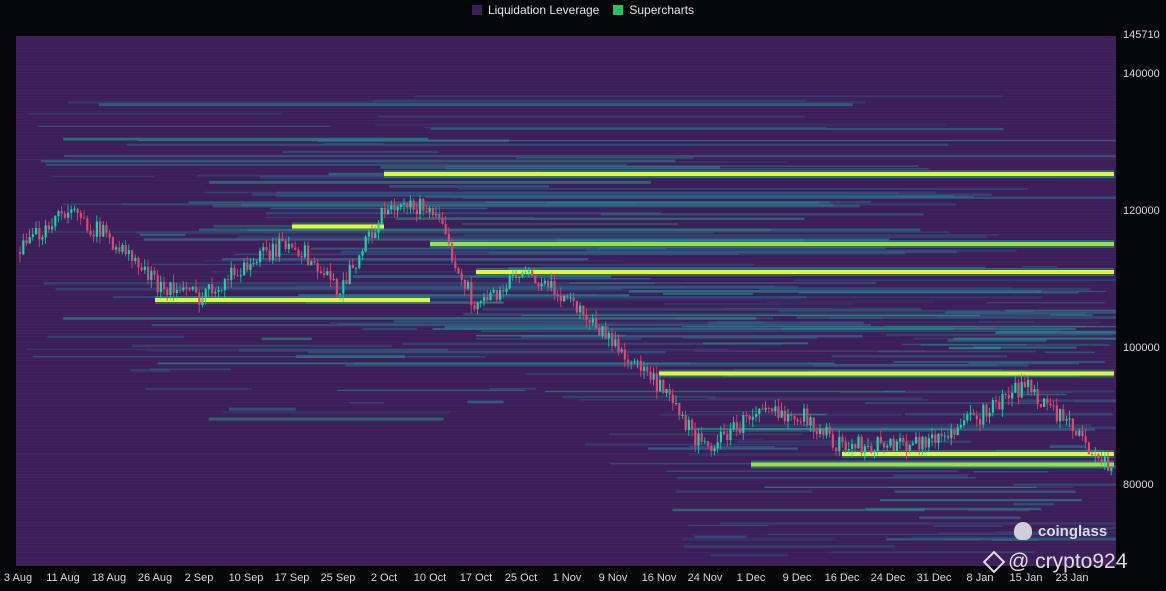 This screenshot has width=1166, height=591. I want to click on x-tick-label: 17 Oct, so click(476, 578).